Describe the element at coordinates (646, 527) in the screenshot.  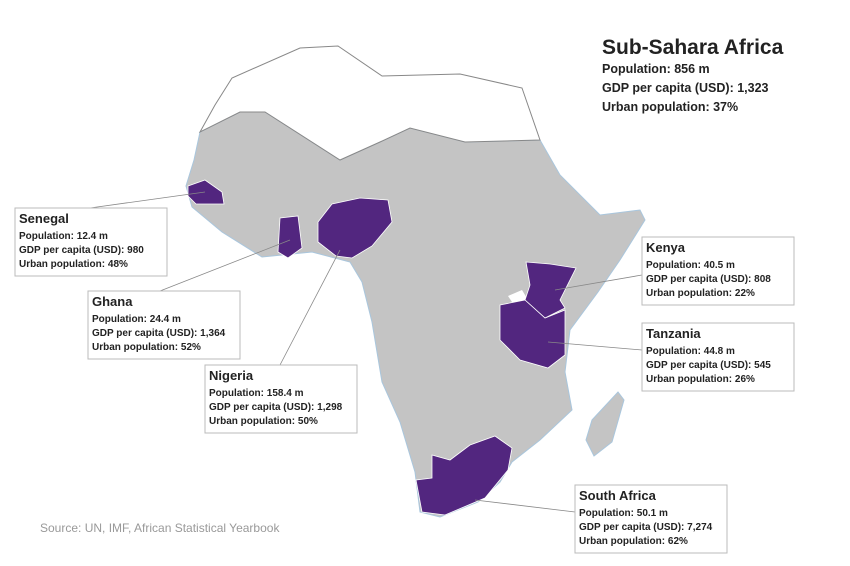
I see `country-stat: GDP per capita (USD): 7,274` at that location.